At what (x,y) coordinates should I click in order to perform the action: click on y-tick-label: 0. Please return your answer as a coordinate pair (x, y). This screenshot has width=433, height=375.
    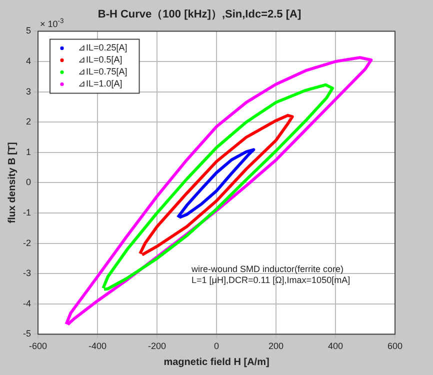
    Looking at the image, I should click on (28, 182).